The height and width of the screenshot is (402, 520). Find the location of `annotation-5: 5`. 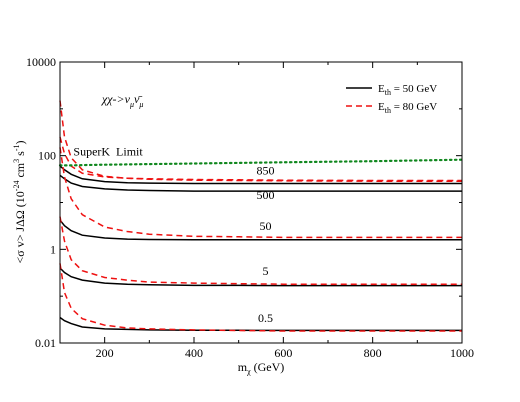

annotation-5: 5 is located at coordinates (265, 271).